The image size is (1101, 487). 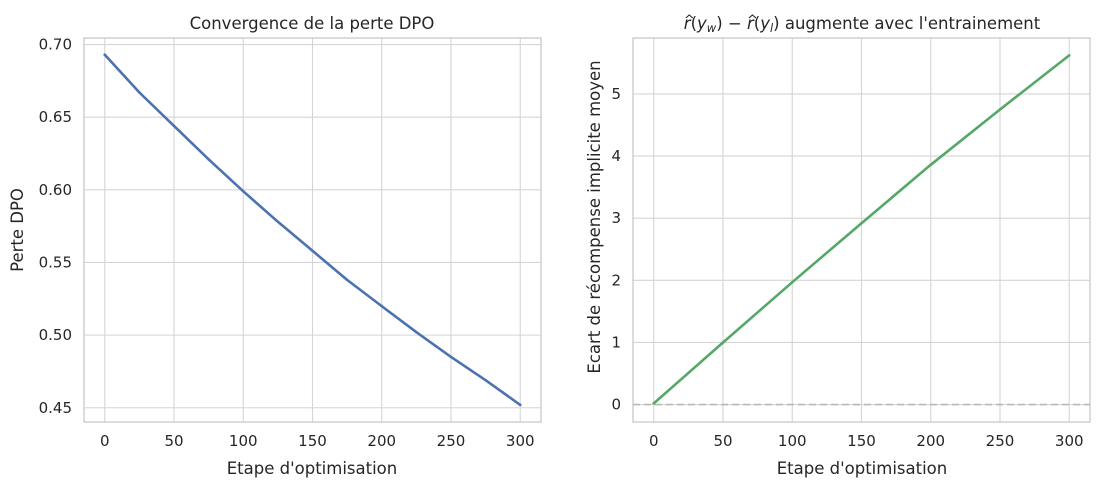 What do you see at coordinates (17, 230) in the screenshot?
I see `loss-chart-ylabel: Perte DPO` at bounding box center [17, 230].